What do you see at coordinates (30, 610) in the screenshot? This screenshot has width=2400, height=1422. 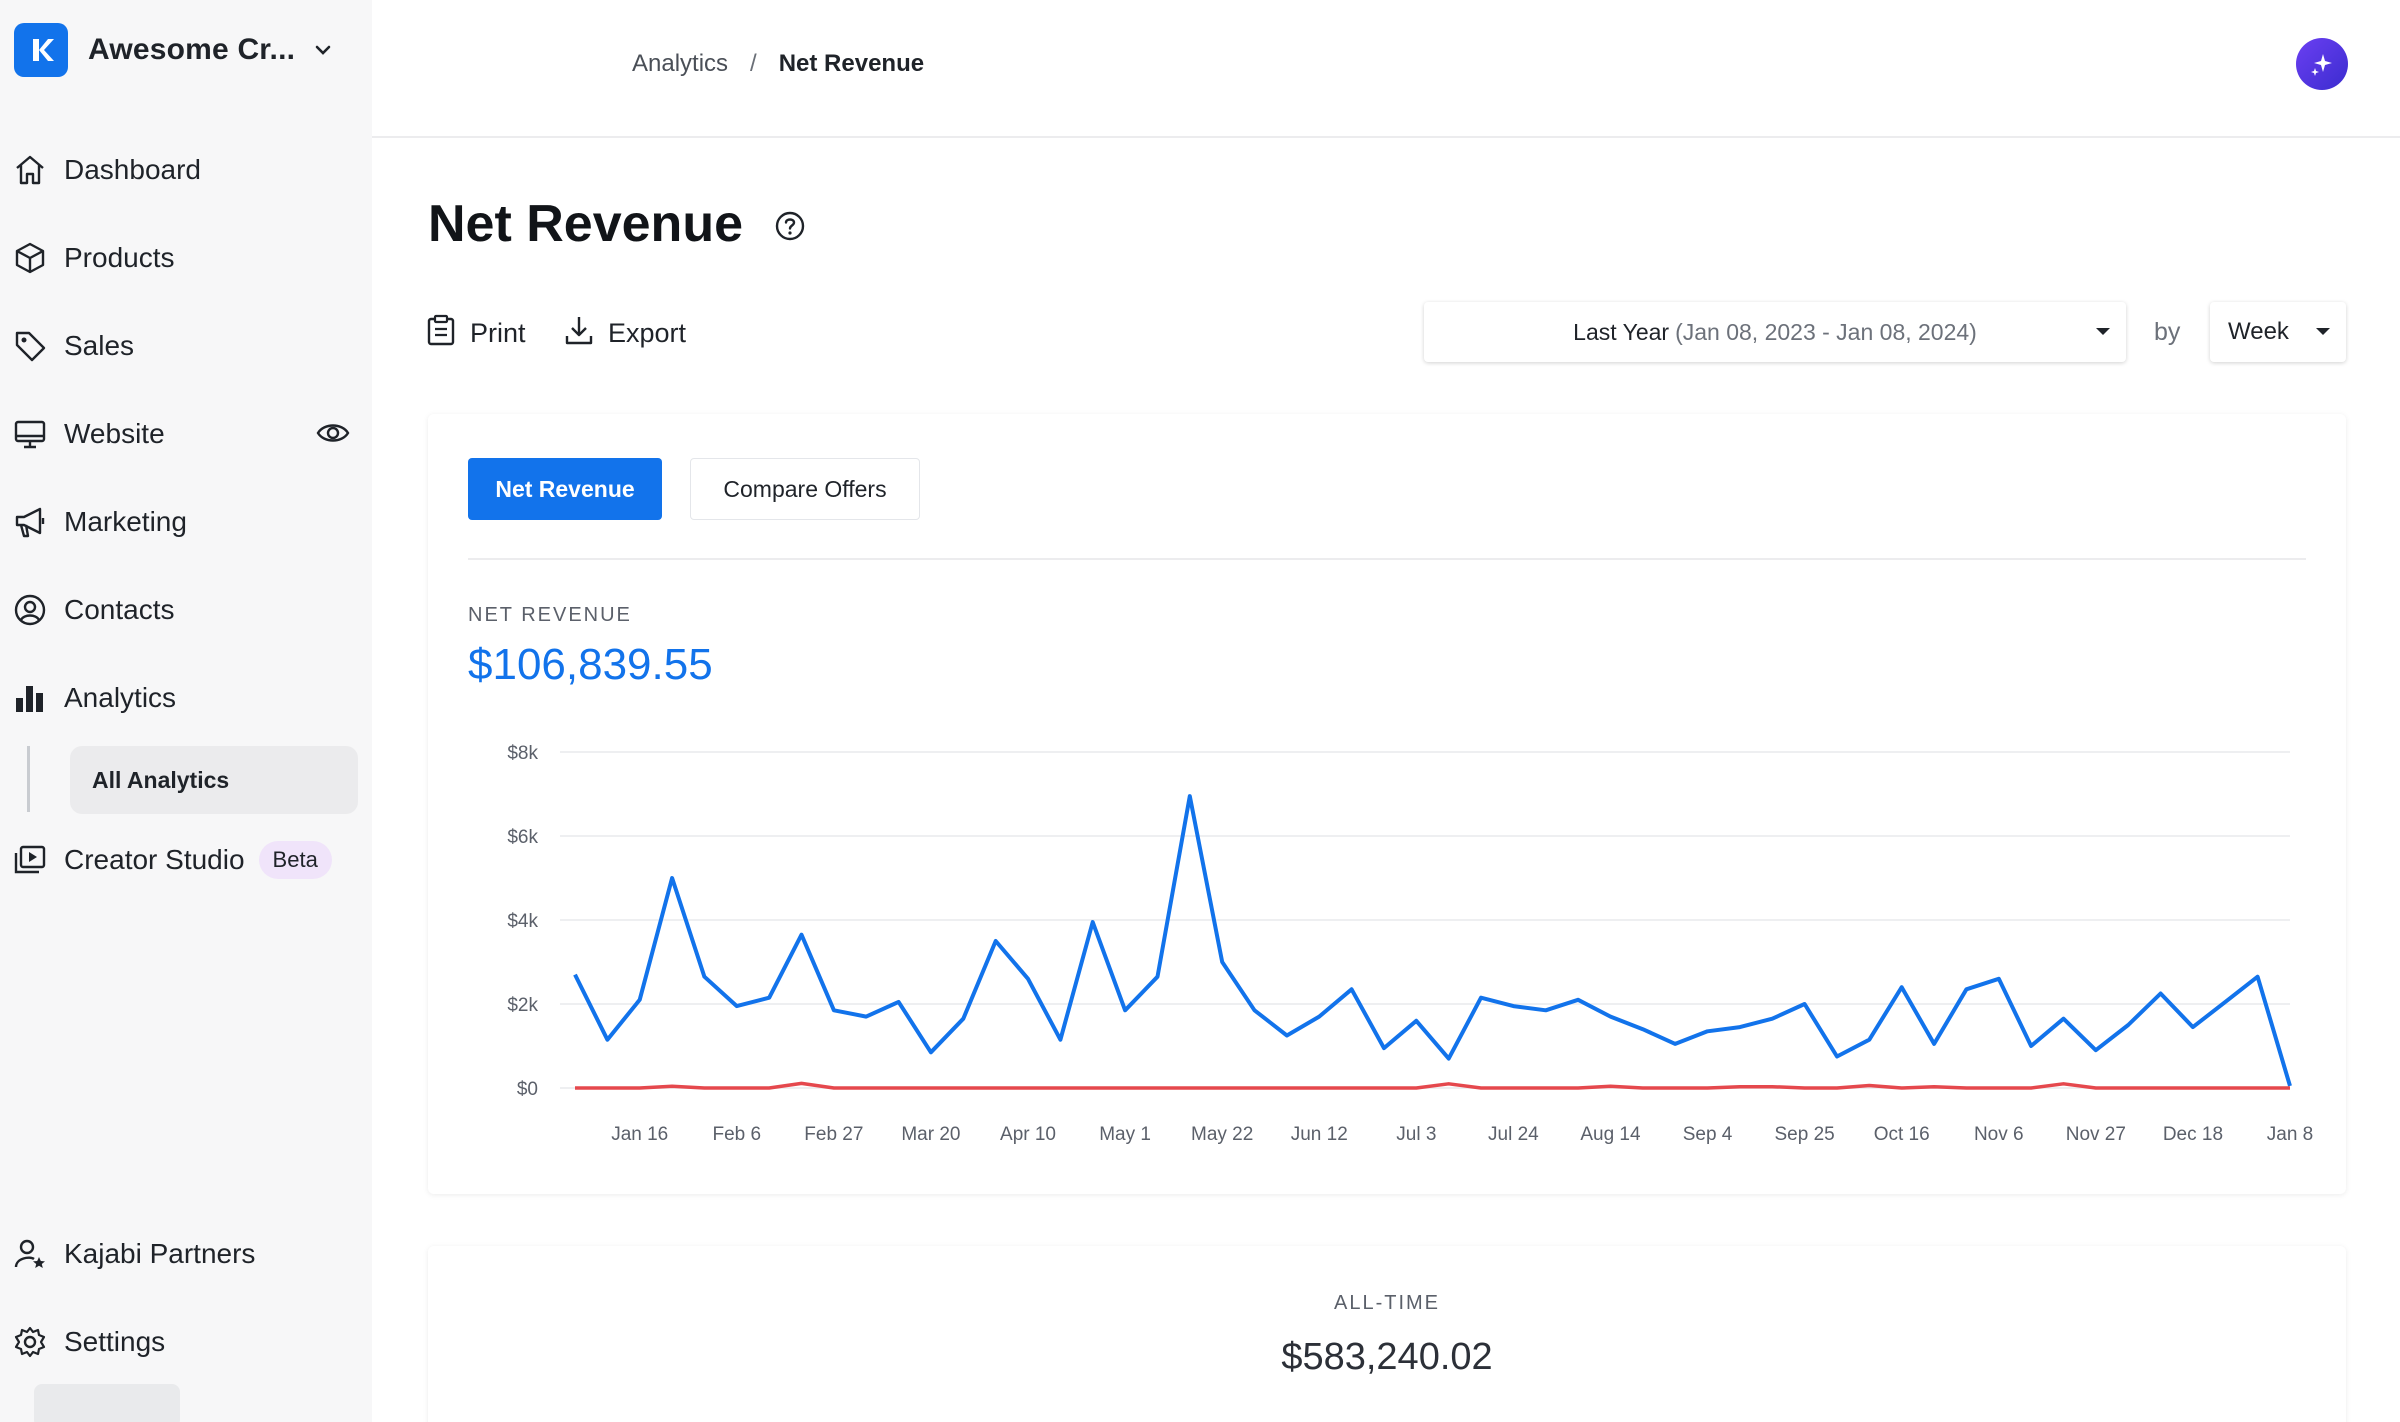 I see `user-circle-icon` at bounding box center [30, 610].